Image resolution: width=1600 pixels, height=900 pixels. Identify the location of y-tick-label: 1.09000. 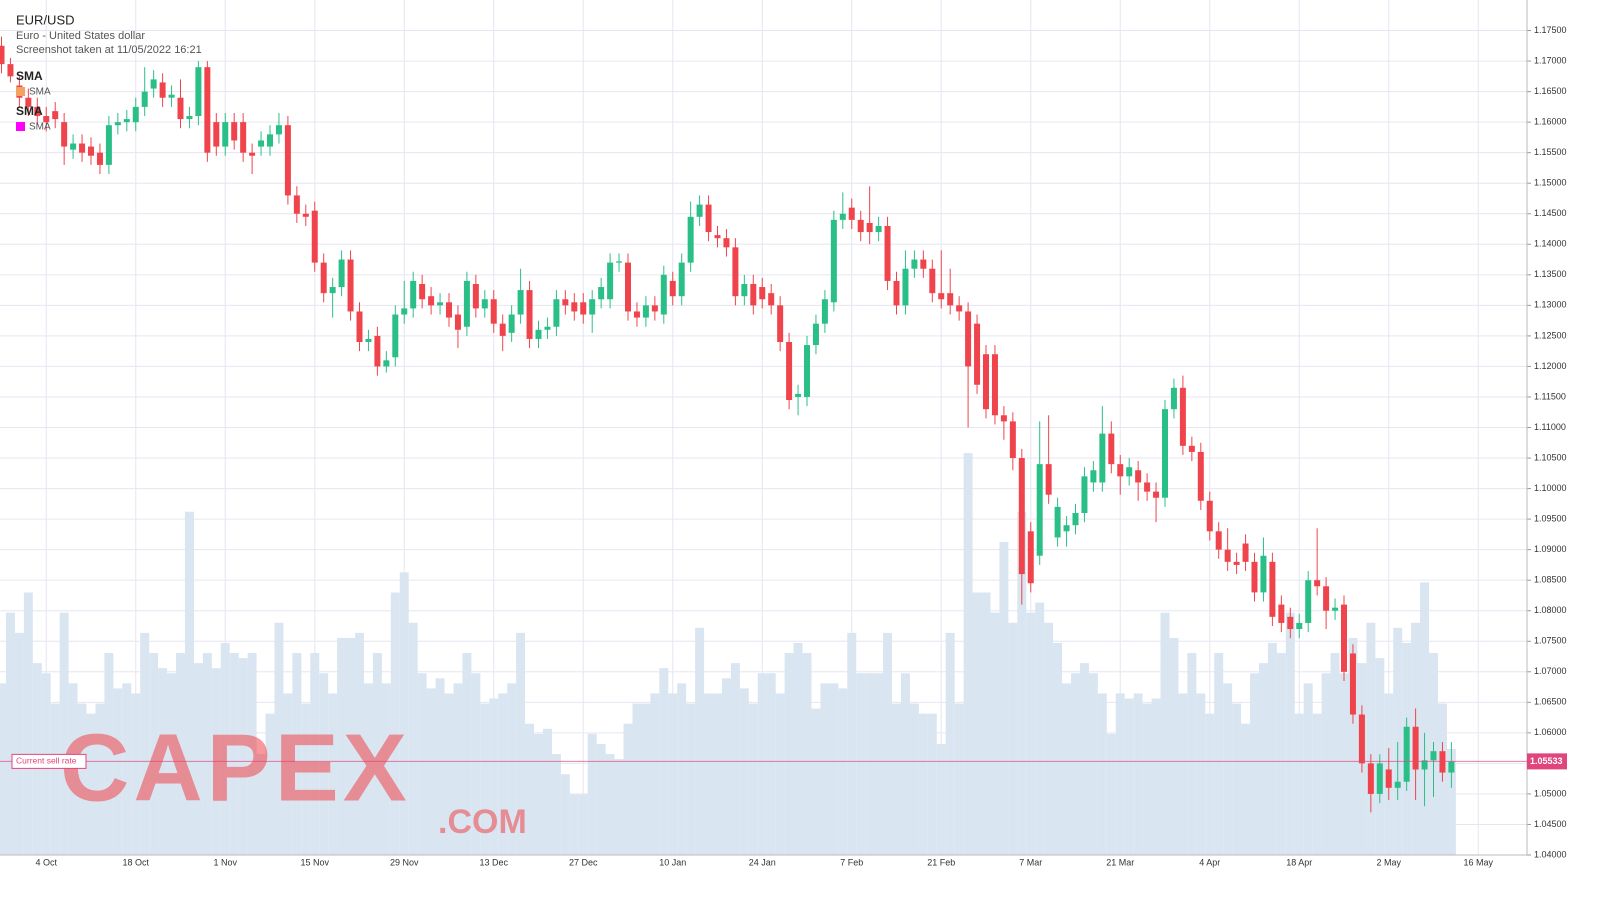
(1550, 549).